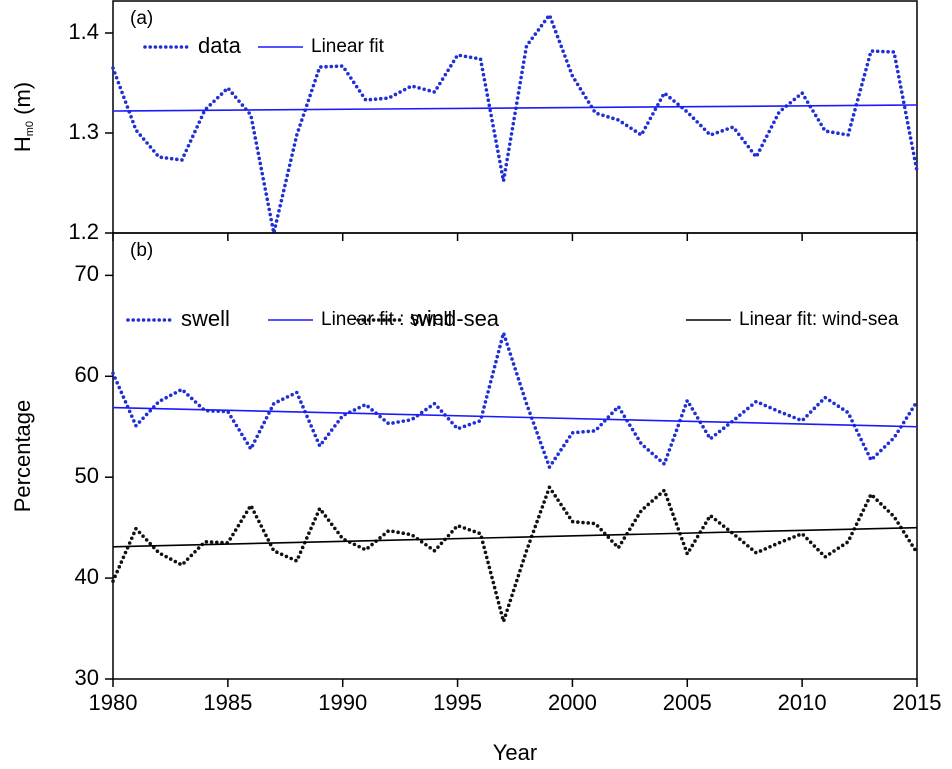 This screenshot has height=769, width=952. What do you see at coordinates (141, 18) in the screenshot?
I see `panel-label: (a)` at bounding box center [141, 18].